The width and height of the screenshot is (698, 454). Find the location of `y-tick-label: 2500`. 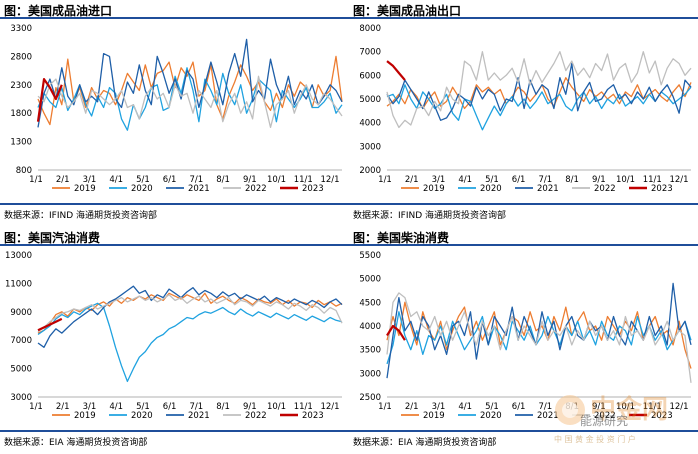

y-tick-label: 2500 is located at coordinates (370, 398).